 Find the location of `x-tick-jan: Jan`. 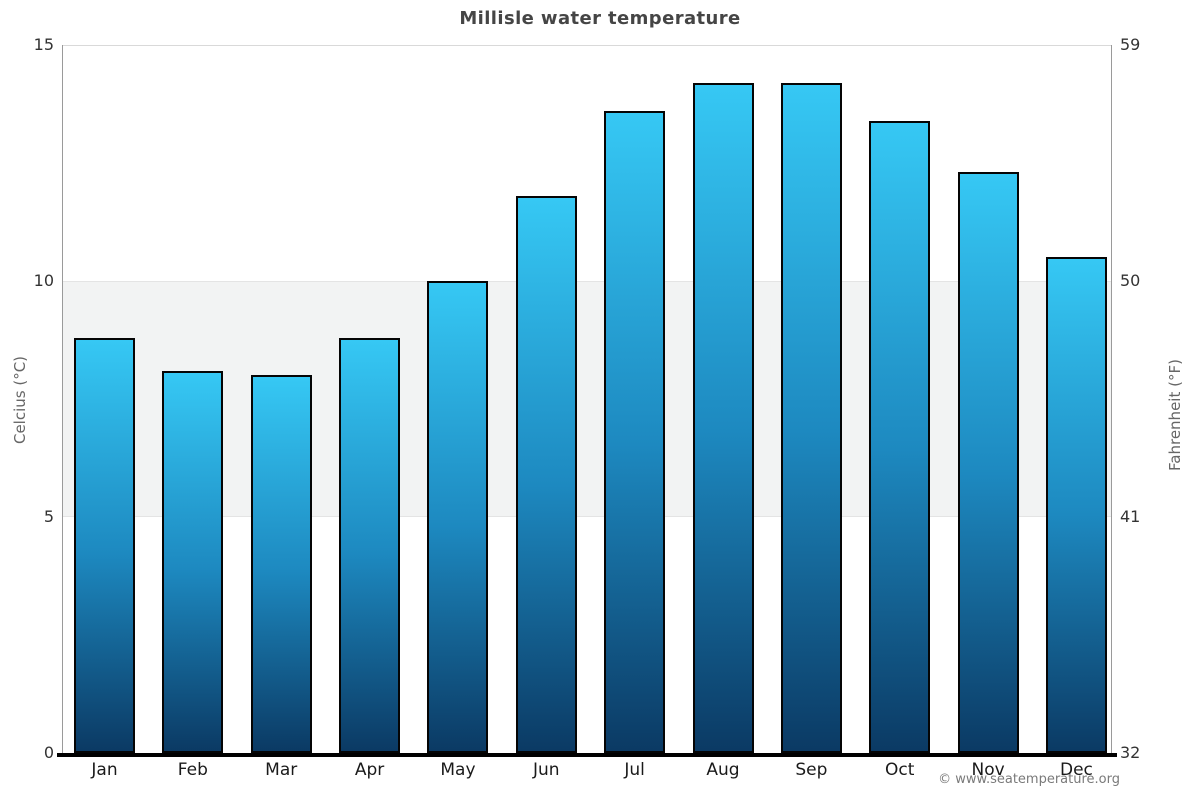

x-tick-jan: Jan is located at coordinates (104, 770).